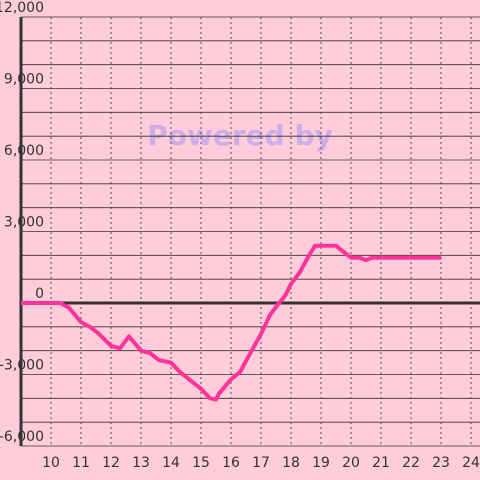  I want to click on x-tick-label: 23, so click(441, 463).